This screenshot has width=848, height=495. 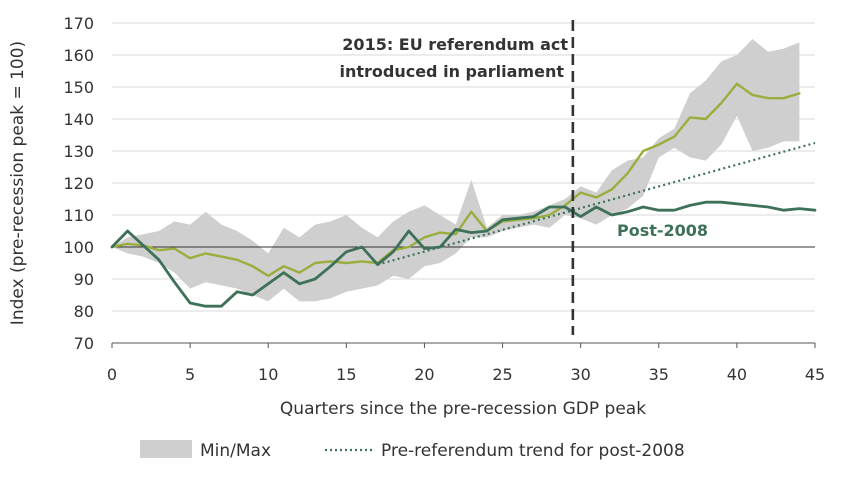 What do you see at coordinates (451, 71) in the screenshot?
I see `annotation-line-2: introduced in parliament` at bounding box center [451, 71].